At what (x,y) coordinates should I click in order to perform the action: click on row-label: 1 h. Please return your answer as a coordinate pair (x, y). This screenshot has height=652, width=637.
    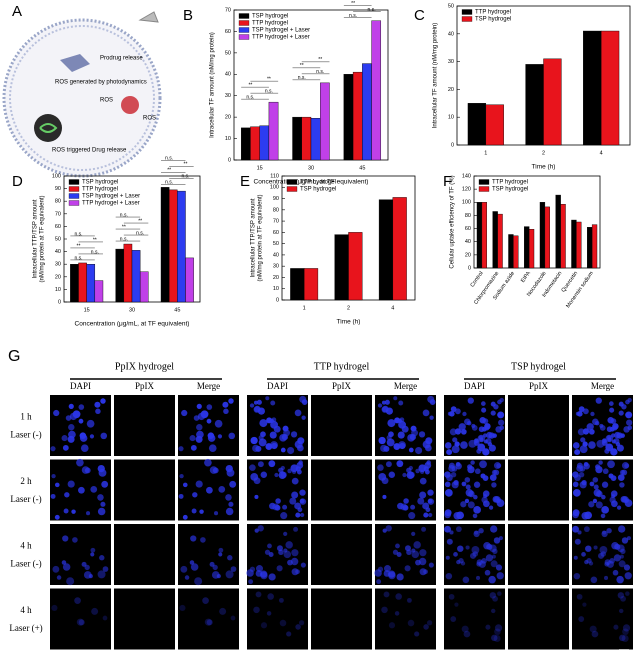
    Looking at the image, I should click on (26, 417).